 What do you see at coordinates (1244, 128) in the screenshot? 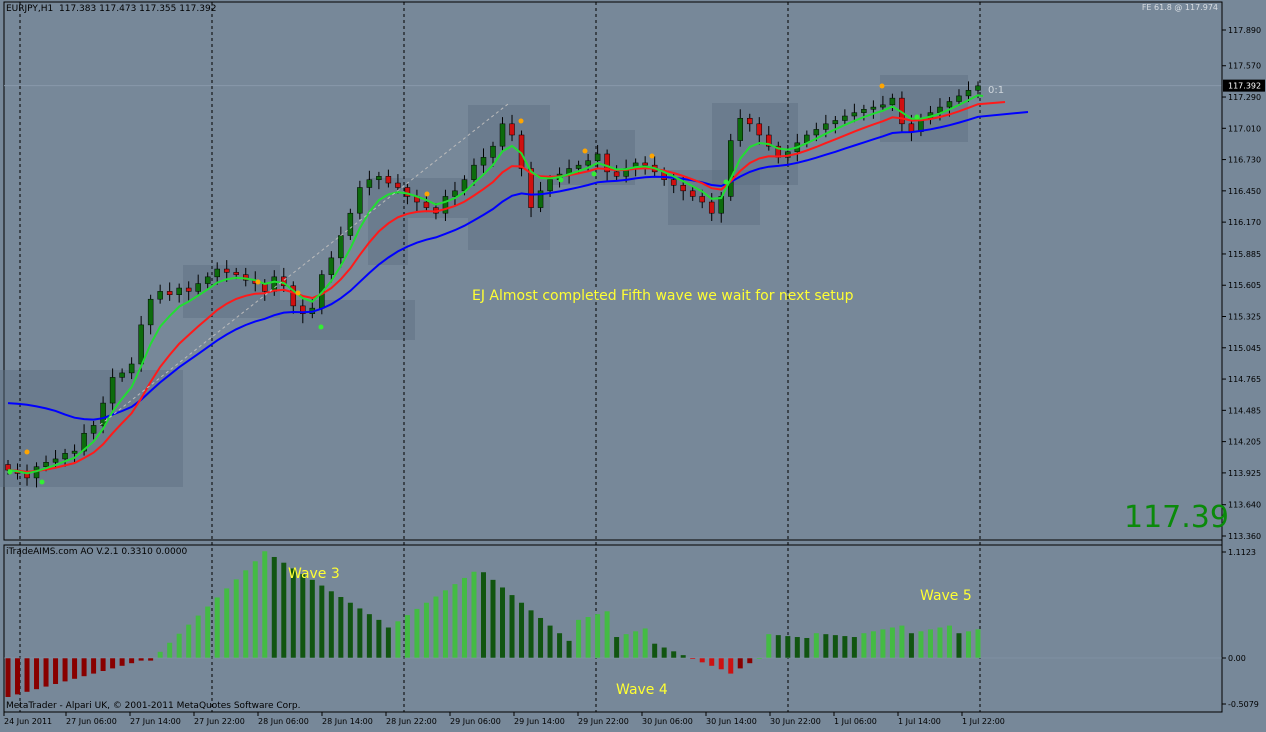
I see `price-tick-label: 117.010` at bounding box center [1244, 128].